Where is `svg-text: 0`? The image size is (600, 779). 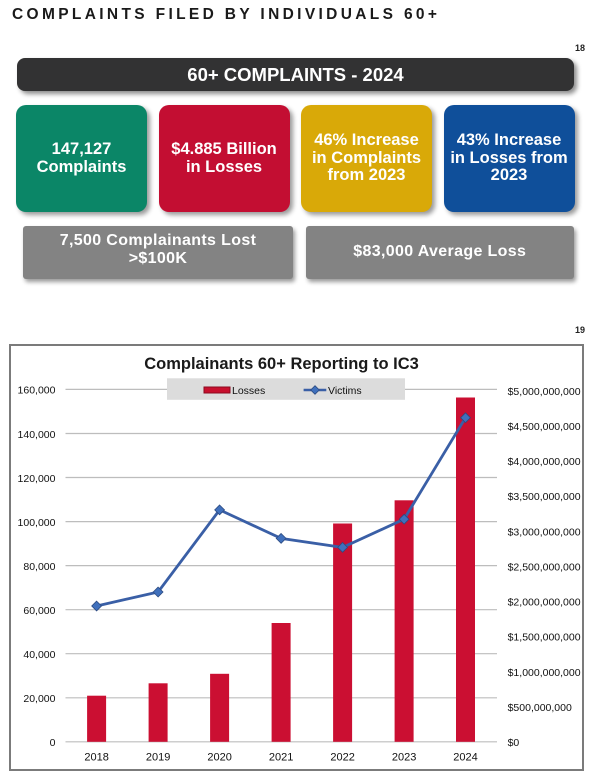
svg-text: 0 is located at coordinates (53, 743).